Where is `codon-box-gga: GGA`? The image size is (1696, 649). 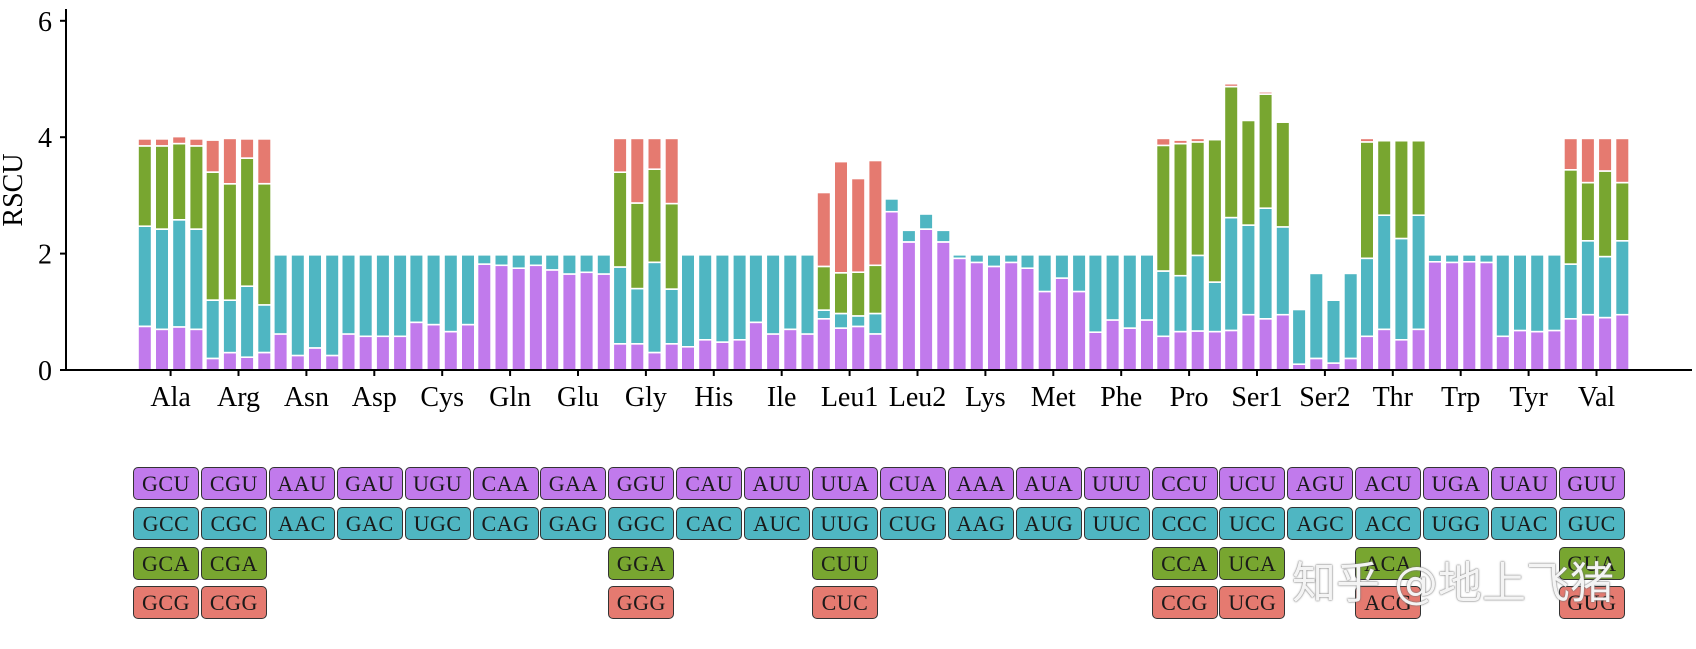 codon-box-gga: GGA is located at coordinates (641, 563).